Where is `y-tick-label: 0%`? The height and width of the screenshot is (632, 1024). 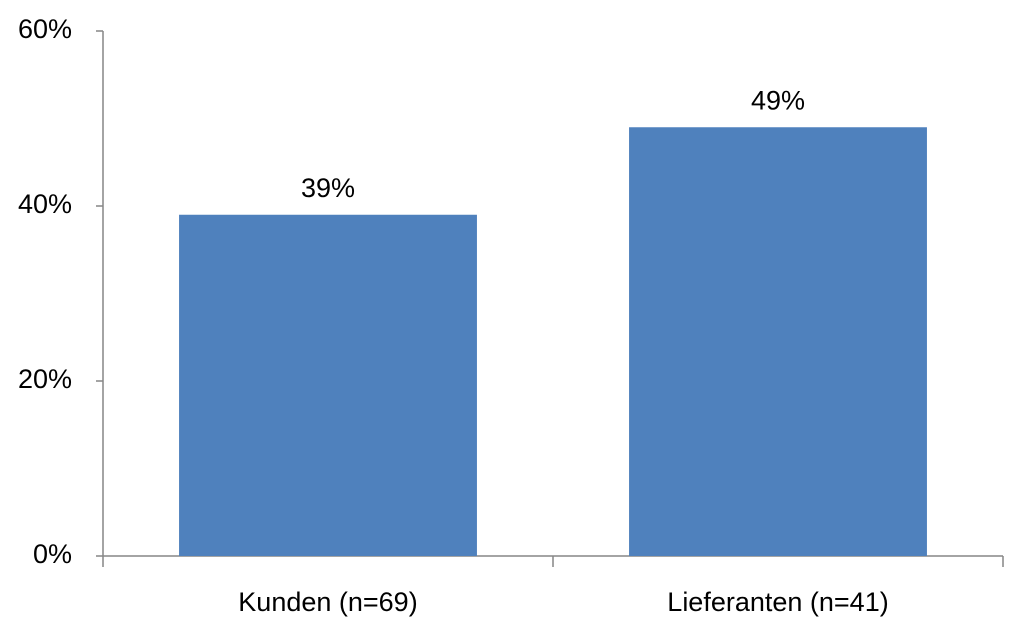
y-tick-label: 0% is located at coordinates (52, 554).